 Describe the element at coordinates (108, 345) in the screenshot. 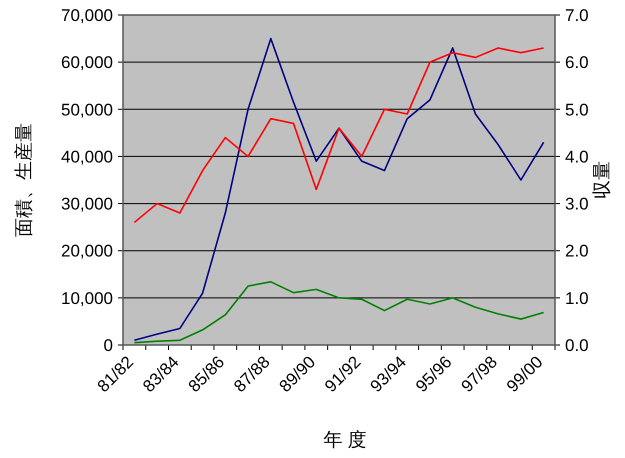

I see `y-tick-label: 0` at that location.